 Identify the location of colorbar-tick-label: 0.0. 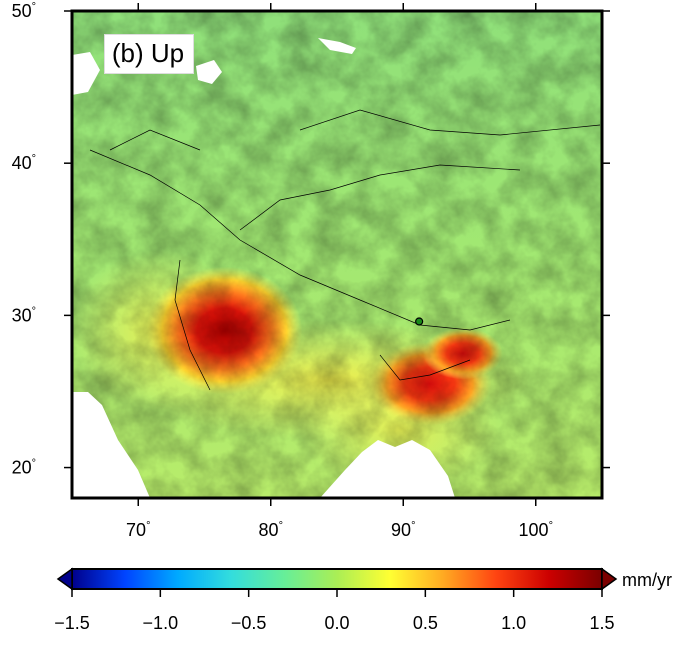
(337, 623).